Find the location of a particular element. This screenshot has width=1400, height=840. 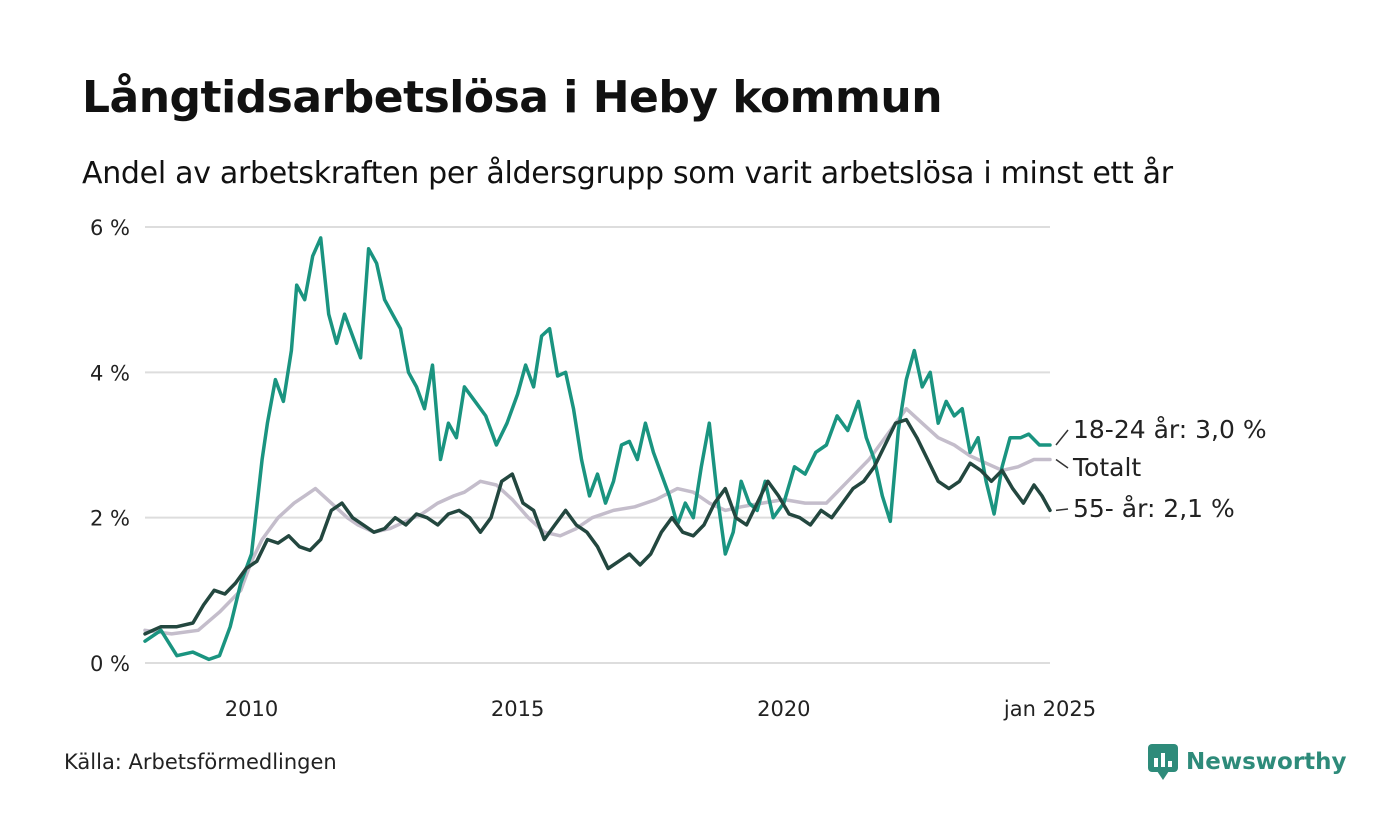

series-label-18-24: 18-24 år: 3,0 % is located at coordinates (1170, 429).